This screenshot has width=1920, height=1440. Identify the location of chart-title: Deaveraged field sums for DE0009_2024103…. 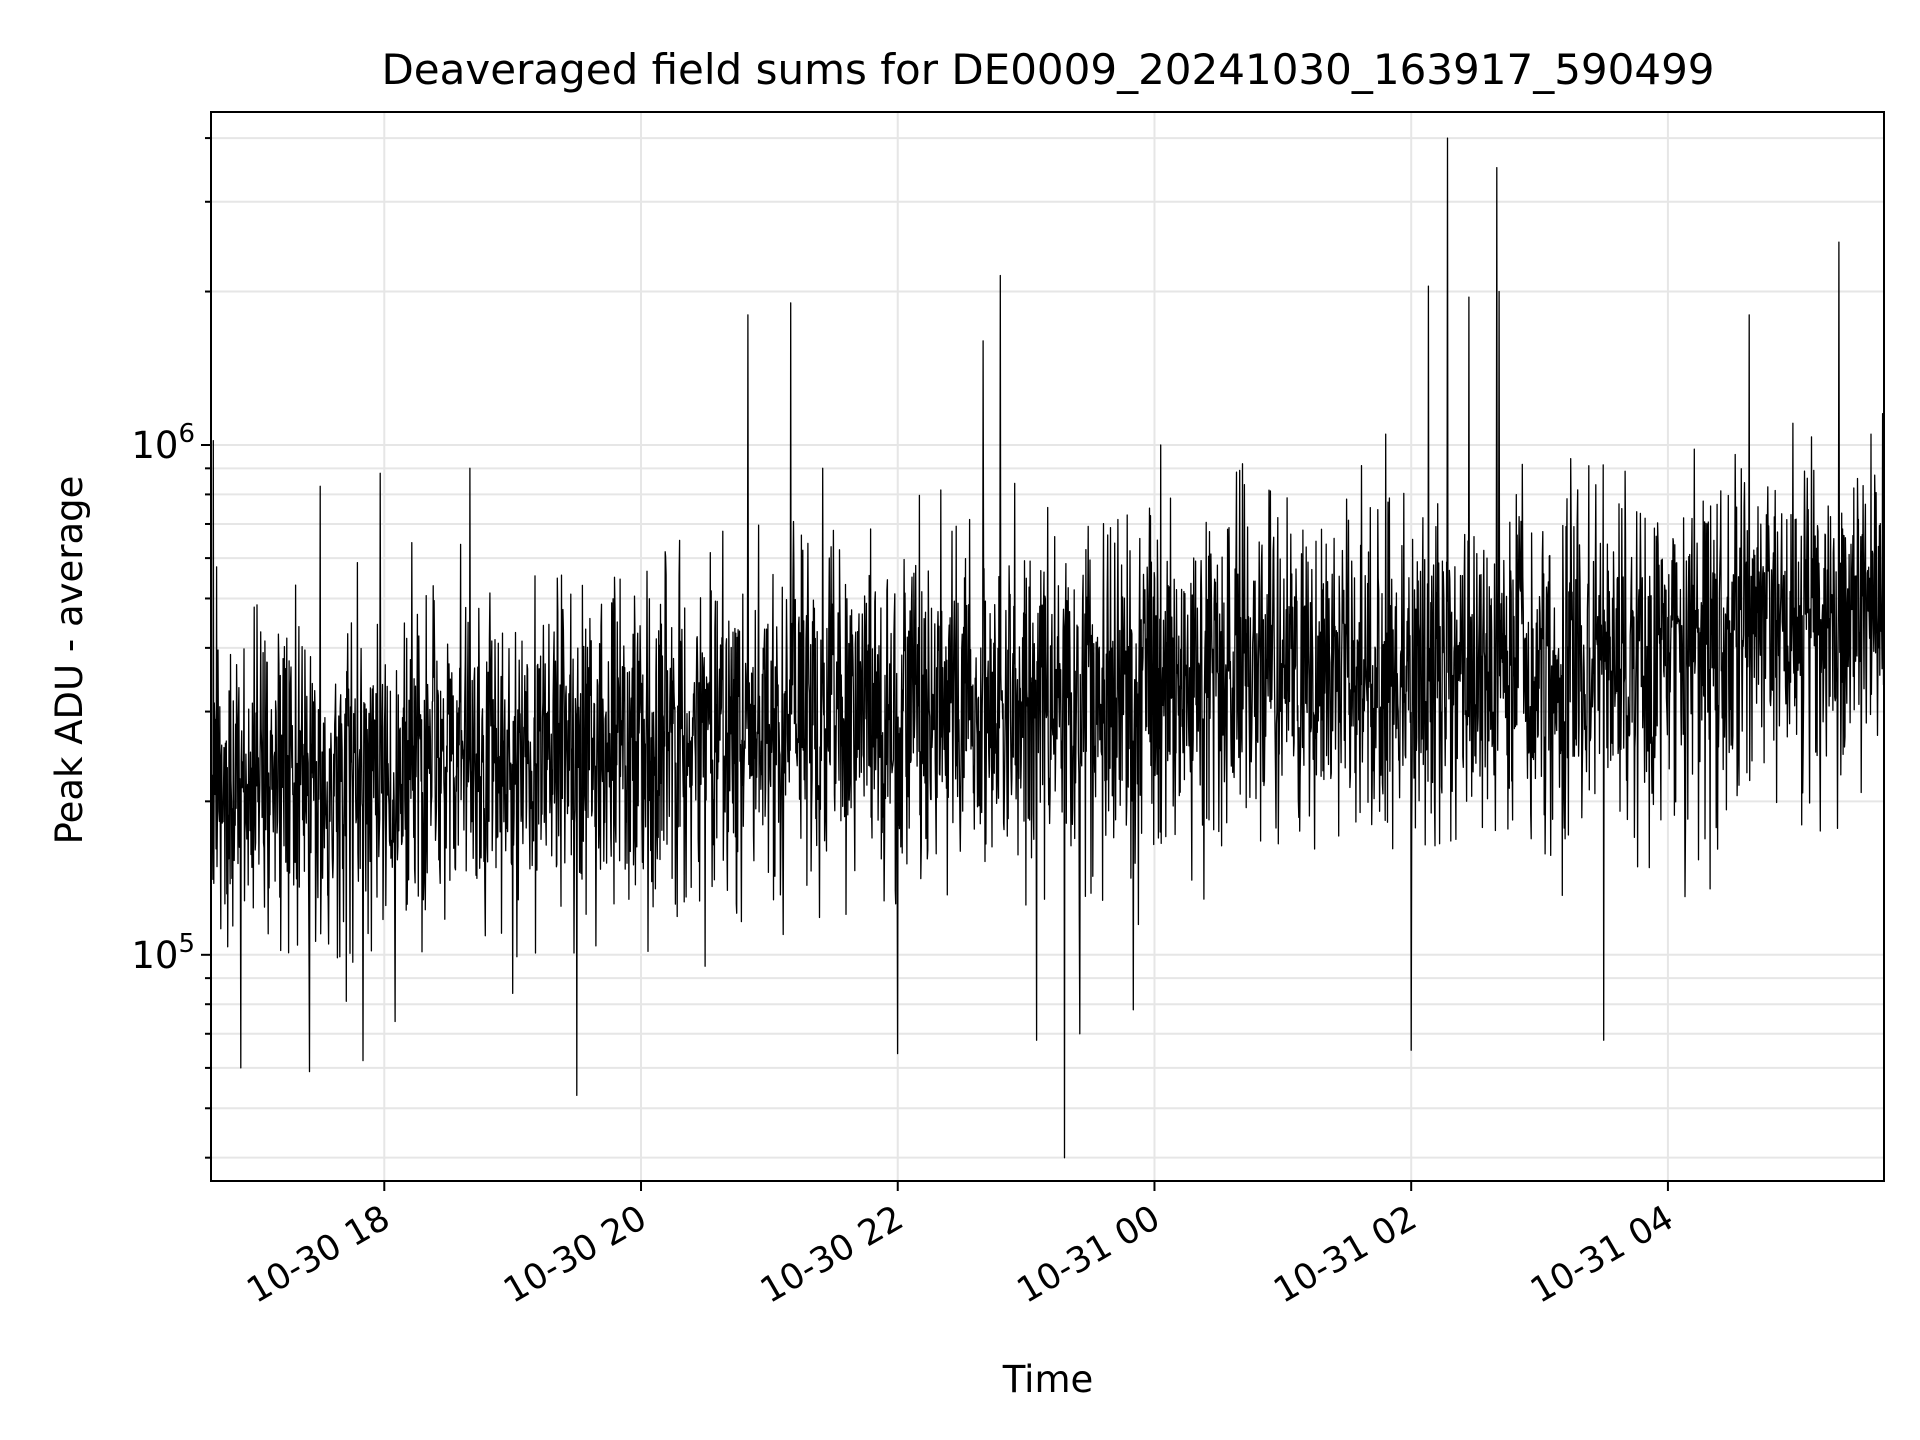
(1047, 69).